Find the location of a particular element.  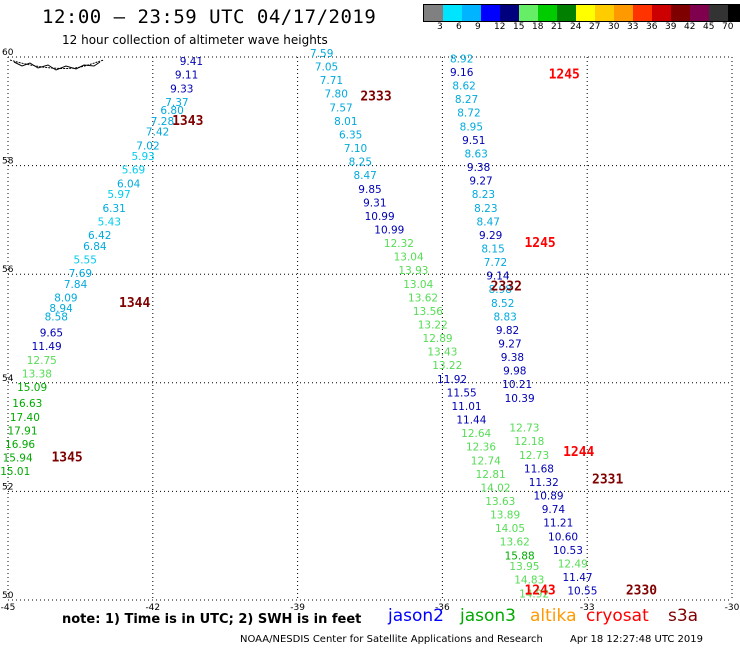

wave-height-reading: 7.84 is located at coordinates (76, 285).